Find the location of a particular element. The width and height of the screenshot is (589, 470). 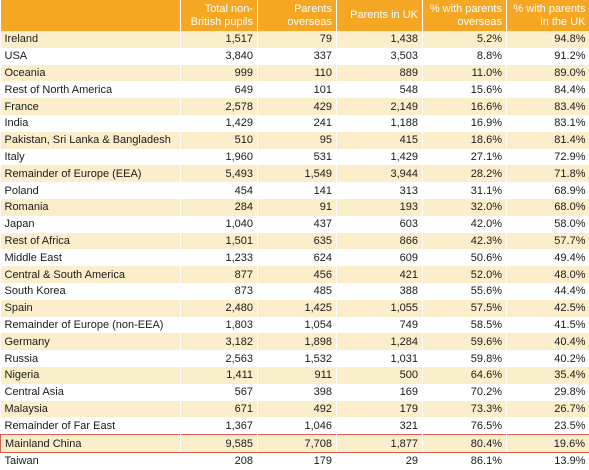

cell-pct-overseas: 5.2% is located at coordinates (465, 39).